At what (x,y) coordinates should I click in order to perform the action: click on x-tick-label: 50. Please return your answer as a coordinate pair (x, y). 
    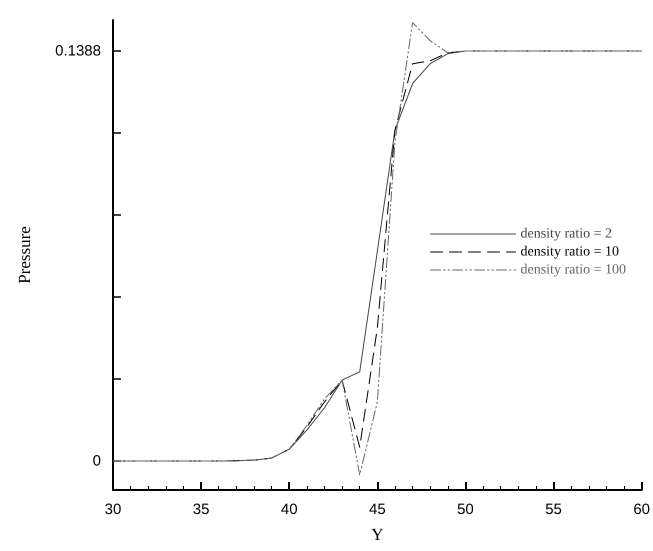
    Looking at the image, I should click on (465, 509).